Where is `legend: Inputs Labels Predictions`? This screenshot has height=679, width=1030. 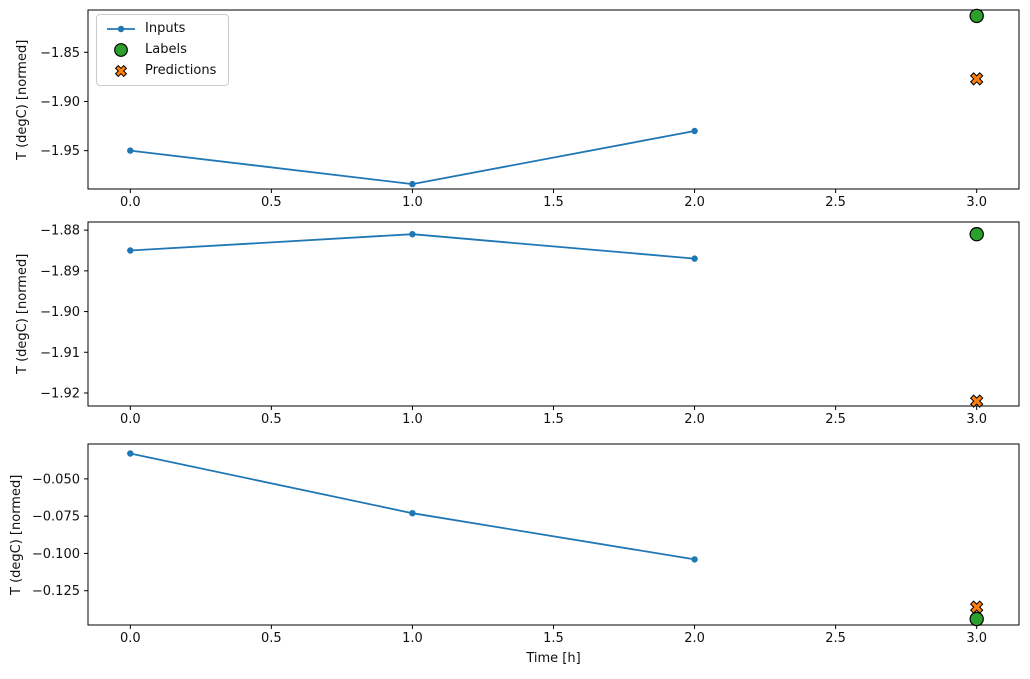 legend: Inputs Labels Predictions is located at coordinates (163, 50).